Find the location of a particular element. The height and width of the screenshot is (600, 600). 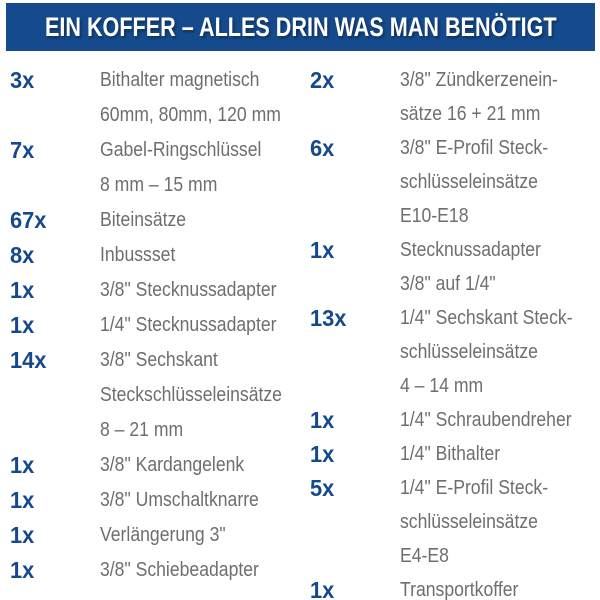

item-description-line: 1/4" Schraubendreher is located at coordinates (486, 420).